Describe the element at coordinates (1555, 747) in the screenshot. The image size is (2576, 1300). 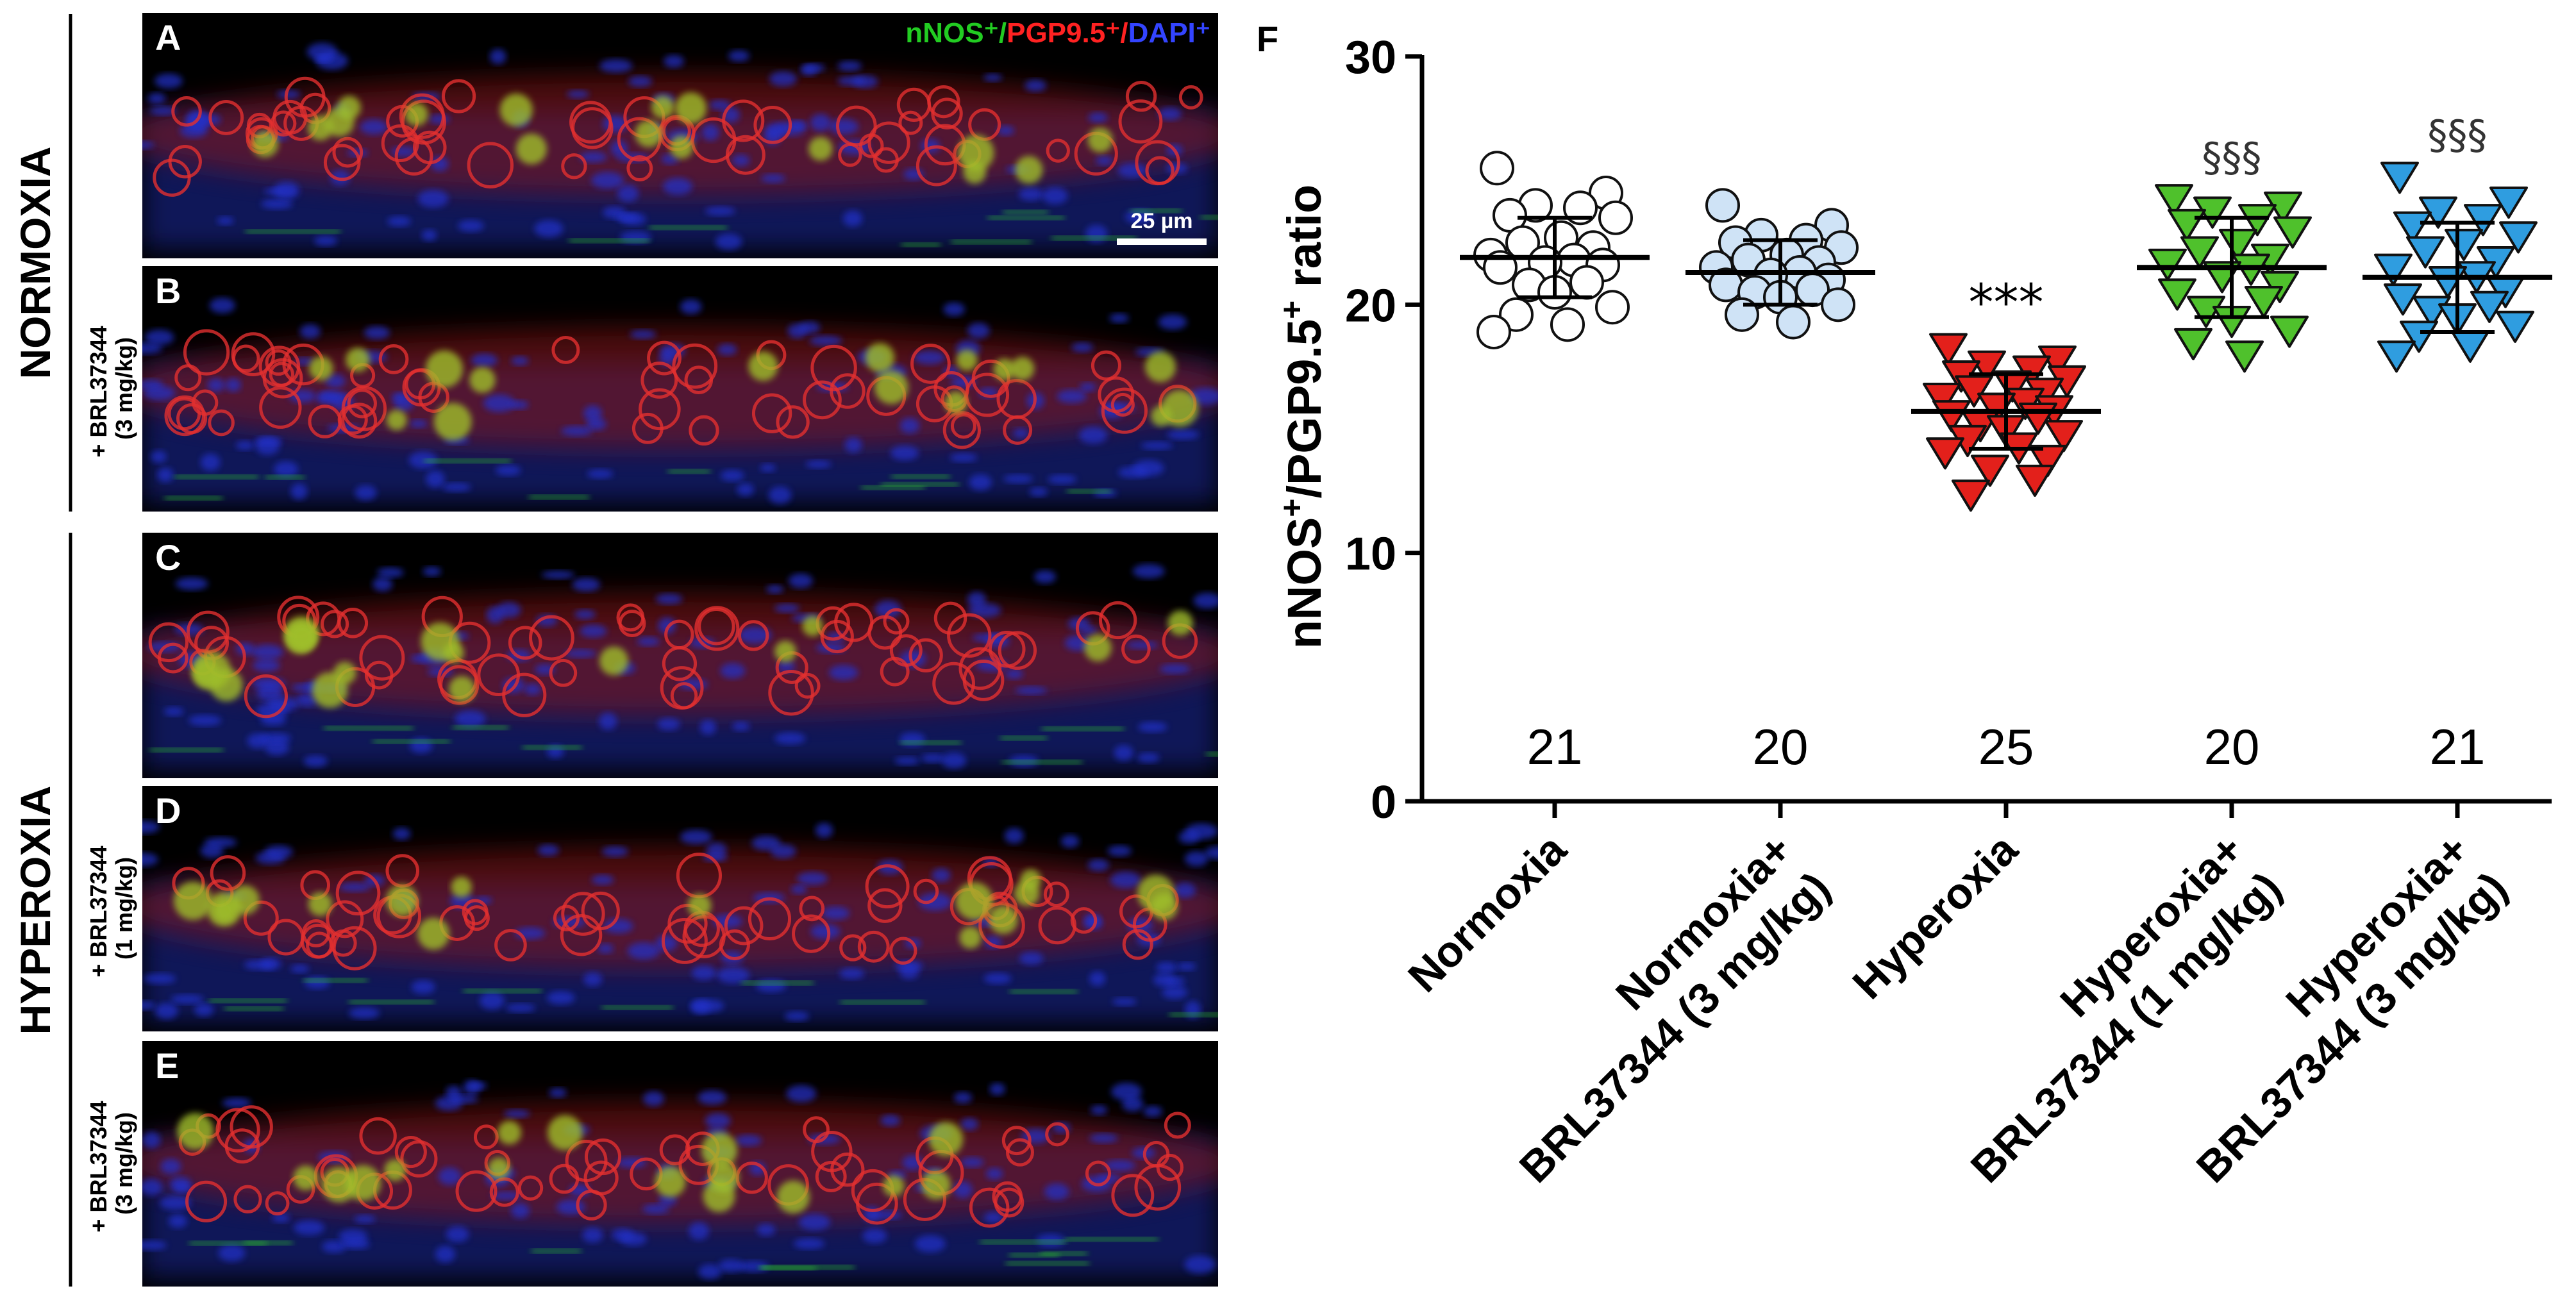
I see `sample-size-label: 21` at that location.